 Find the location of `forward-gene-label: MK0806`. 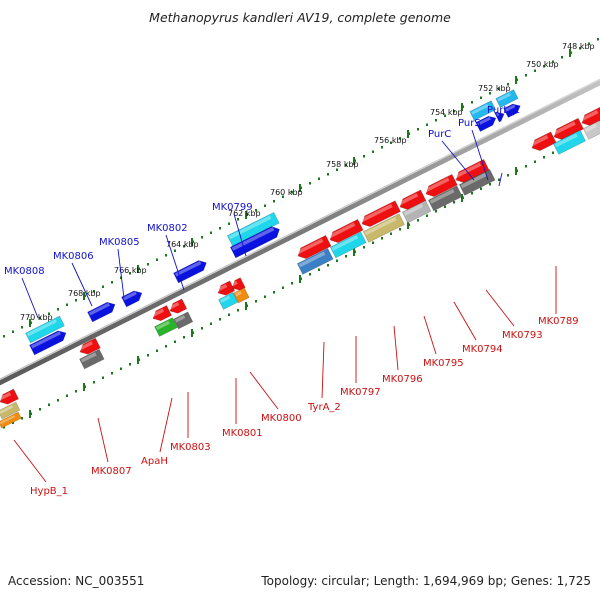

forward-gene-label: MK0806 is located at coordinates (73, 256).